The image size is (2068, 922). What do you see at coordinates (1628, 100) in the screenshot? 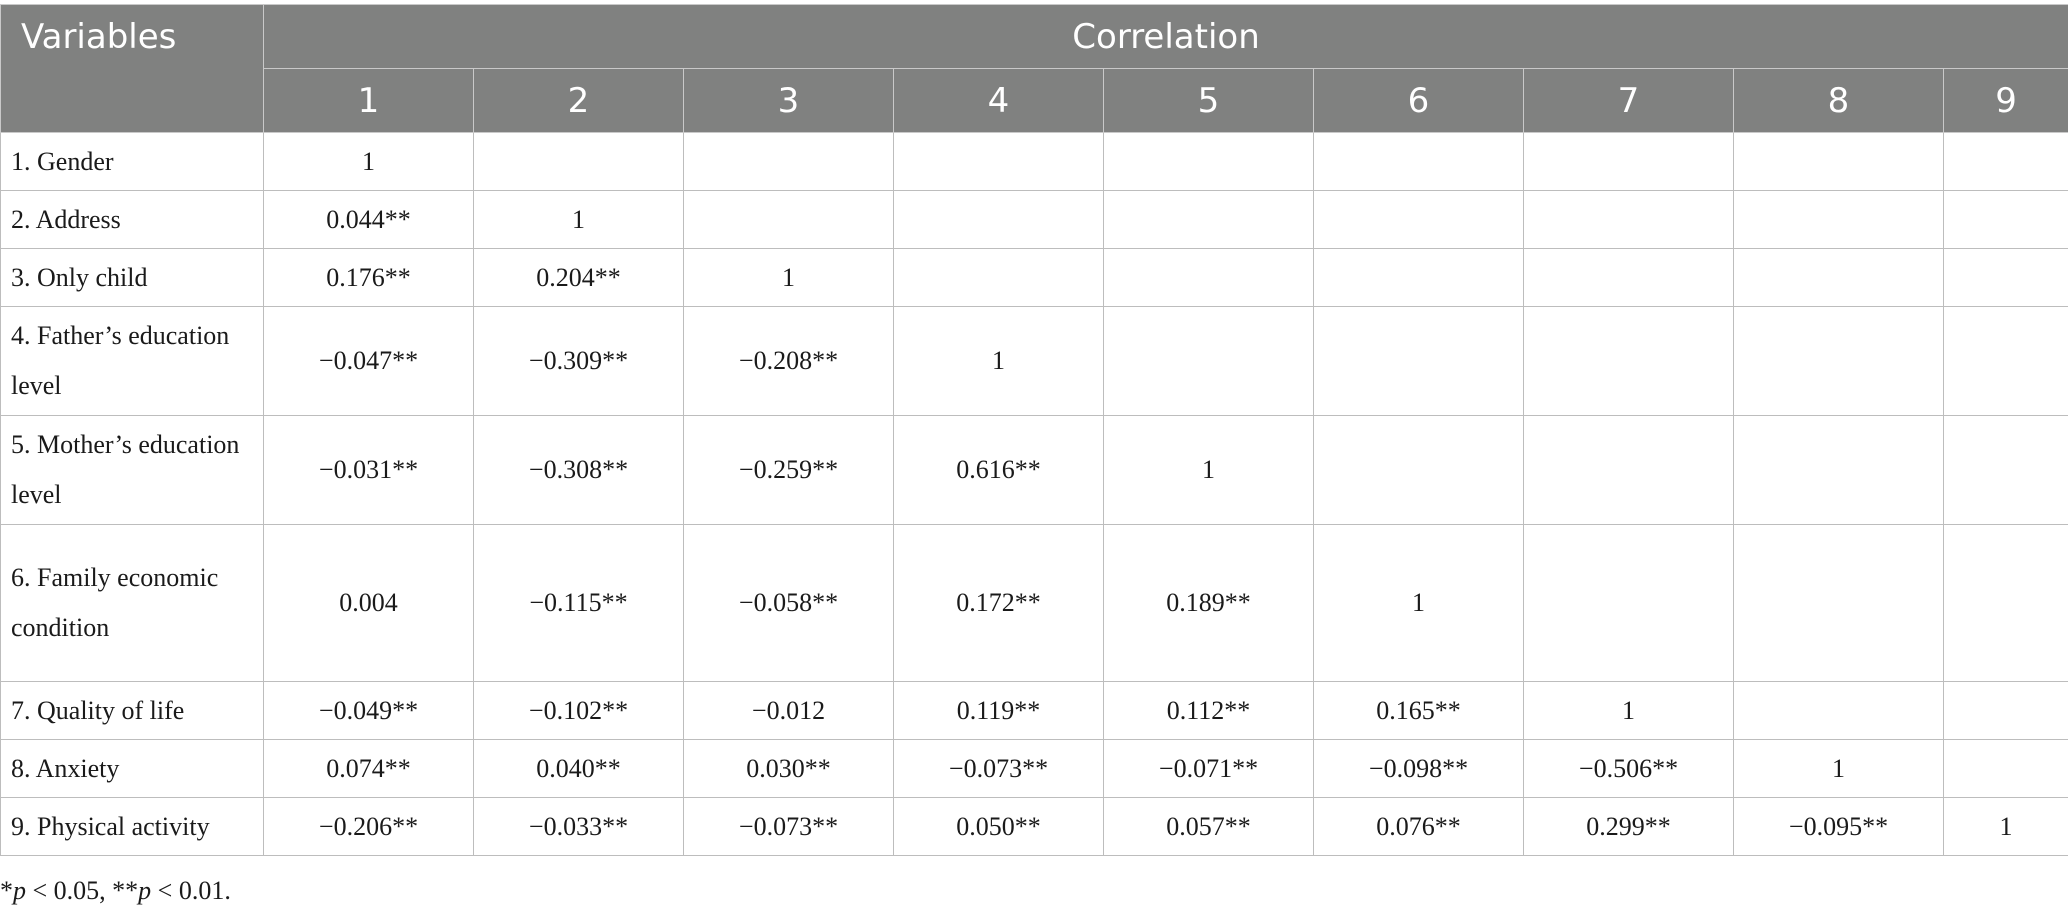
I see `column-header-7: 7` at bounding box center [1628, 100].